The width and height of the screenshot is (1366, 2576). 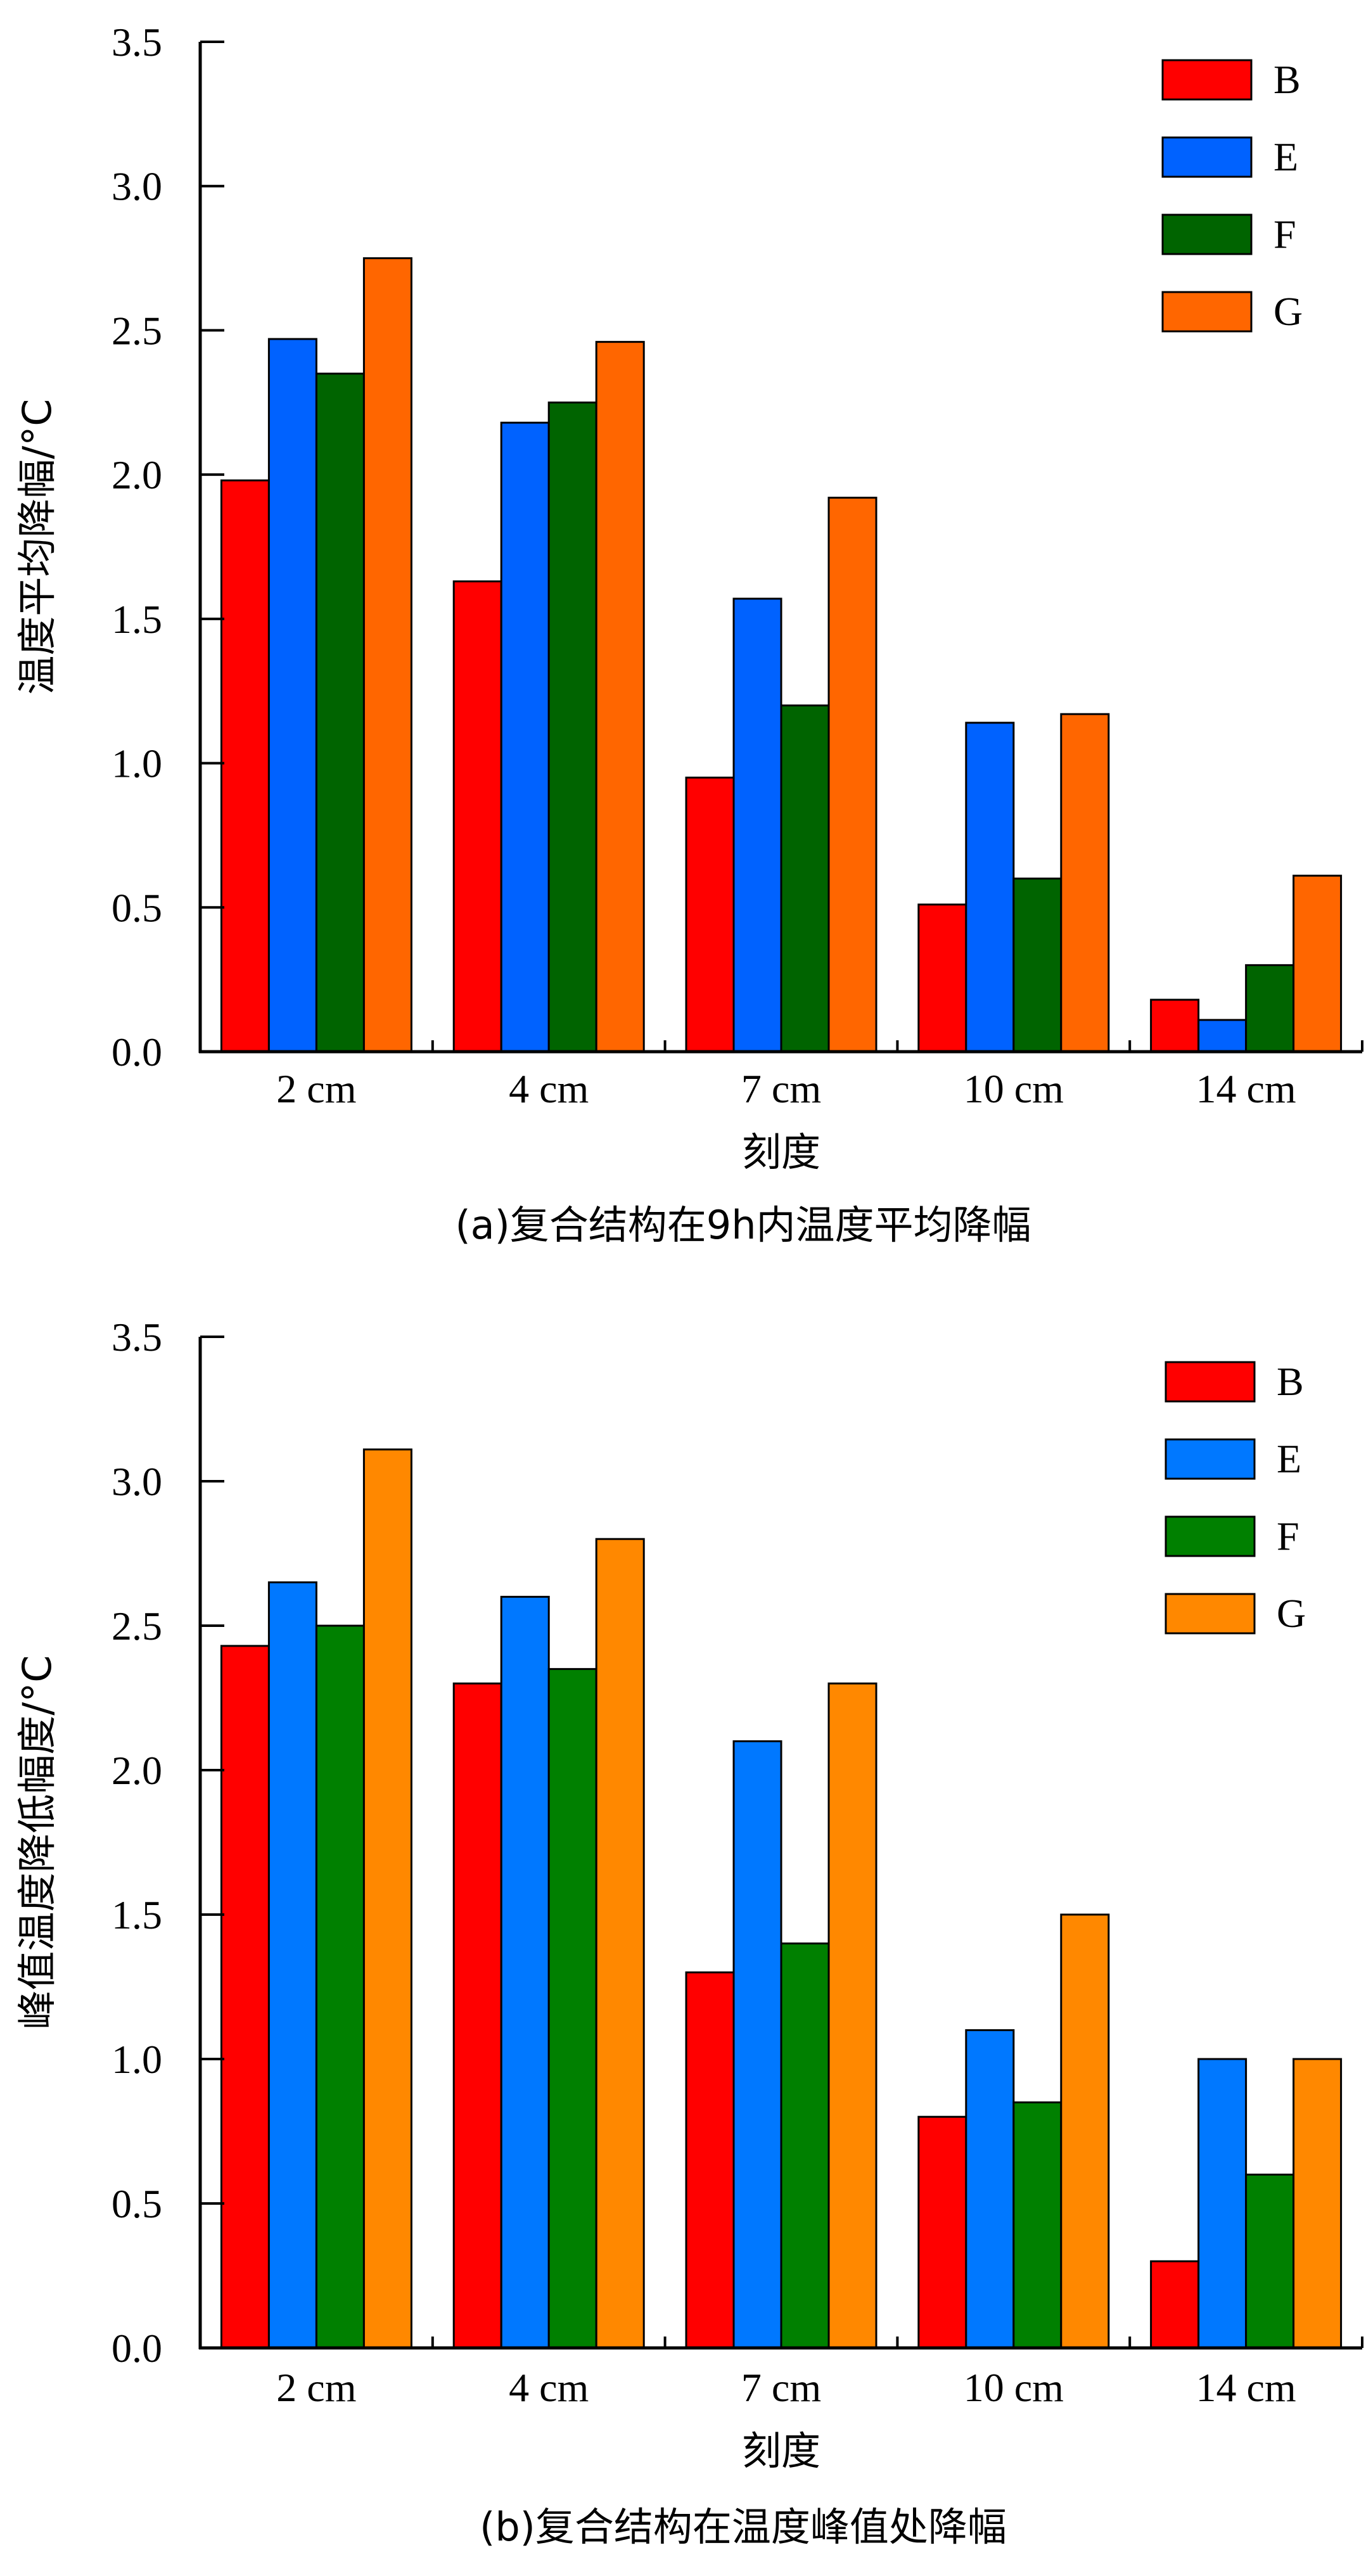 I want to click on figure-caption: (b)复合结构在温度峰值处降幅, so click(x=743, y=2527).